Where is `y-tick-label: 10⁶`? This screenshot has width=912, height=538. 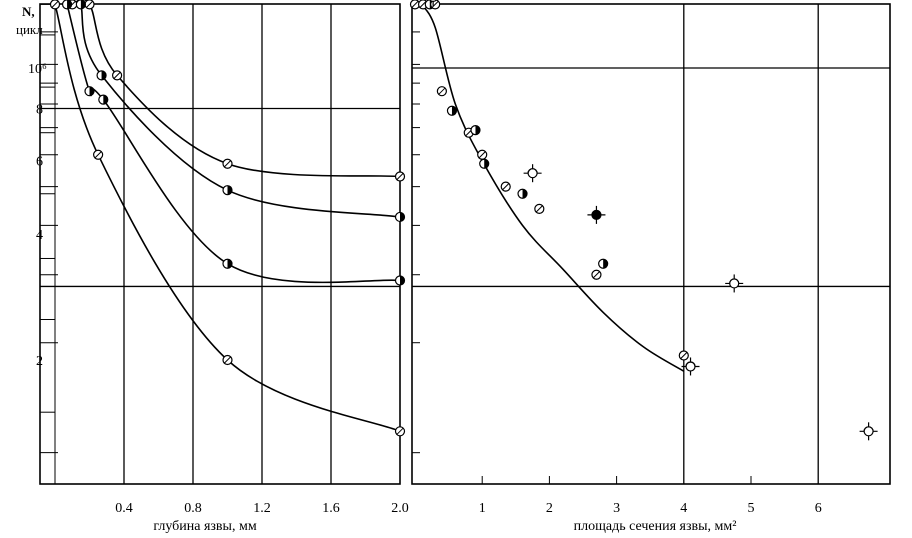 y-tick-label: 10⁶ is located at coordinates (37, 69).